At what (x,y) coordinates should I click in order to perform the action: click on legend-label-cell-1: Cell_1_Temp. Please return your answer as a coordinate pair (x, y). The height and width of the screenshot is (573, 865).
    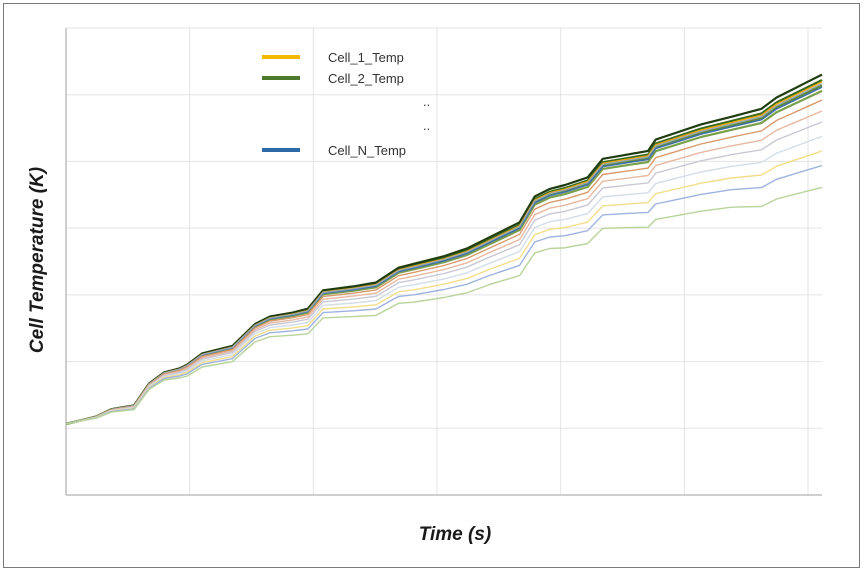
    Looking at the image, I should click on (366, 57).